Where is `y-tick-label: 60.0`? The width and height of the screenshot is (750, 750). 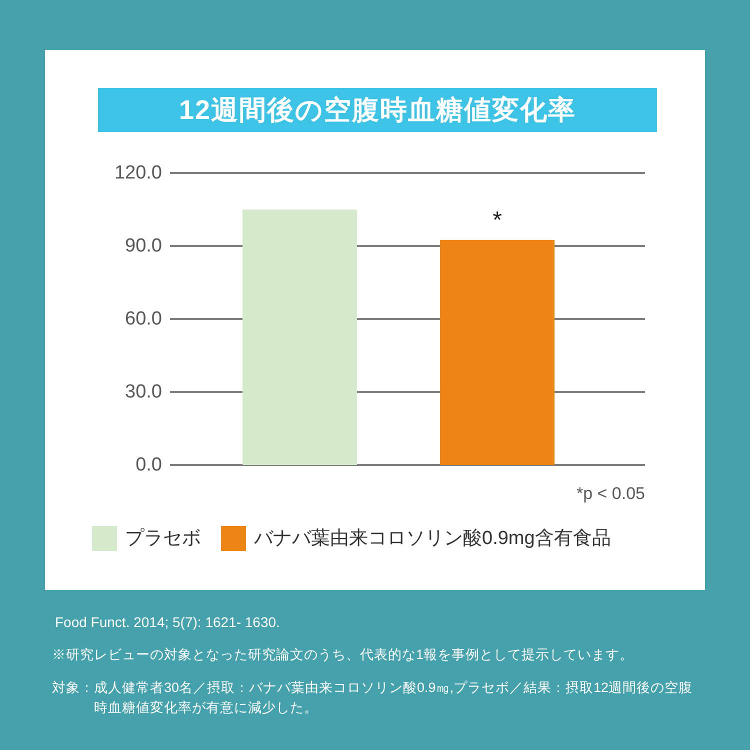
y-tick-label: 60.0 is located at coordinates (143, 319).